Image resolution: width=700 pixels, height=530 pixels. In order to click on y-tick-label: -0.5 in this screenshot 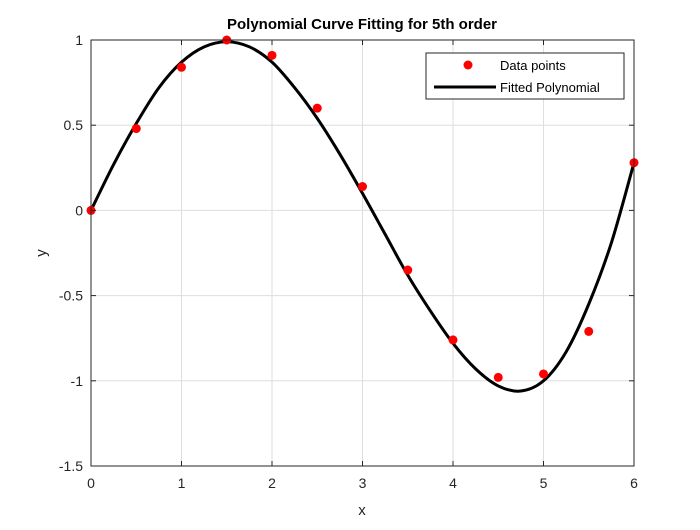, I will do `click(71, 296)`.